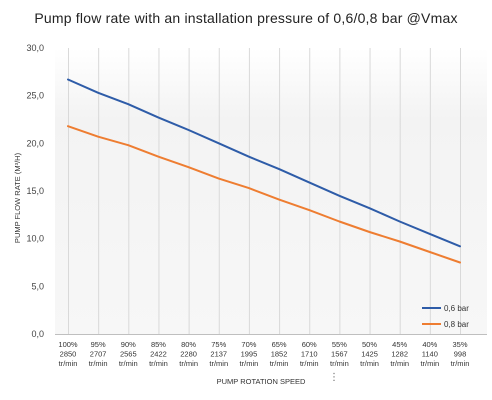 This screenshot has height=400, width=492. I want to click on x-tick-label: 2280, so click(188, 354).